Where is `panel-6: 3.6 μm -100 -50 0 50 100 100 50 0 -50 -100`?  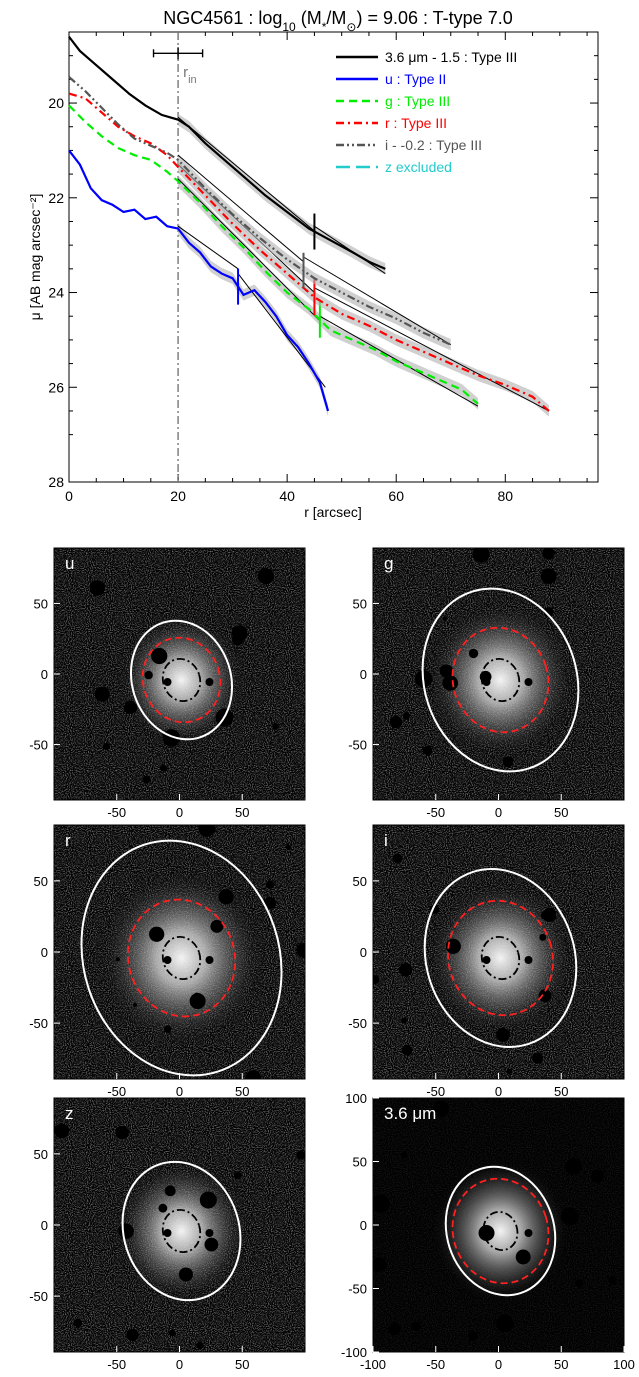 panel-6: 3.6 μm -100 -50 0 50 100 100 50 0 -50 -100 is located at coordinates (488, 1231).